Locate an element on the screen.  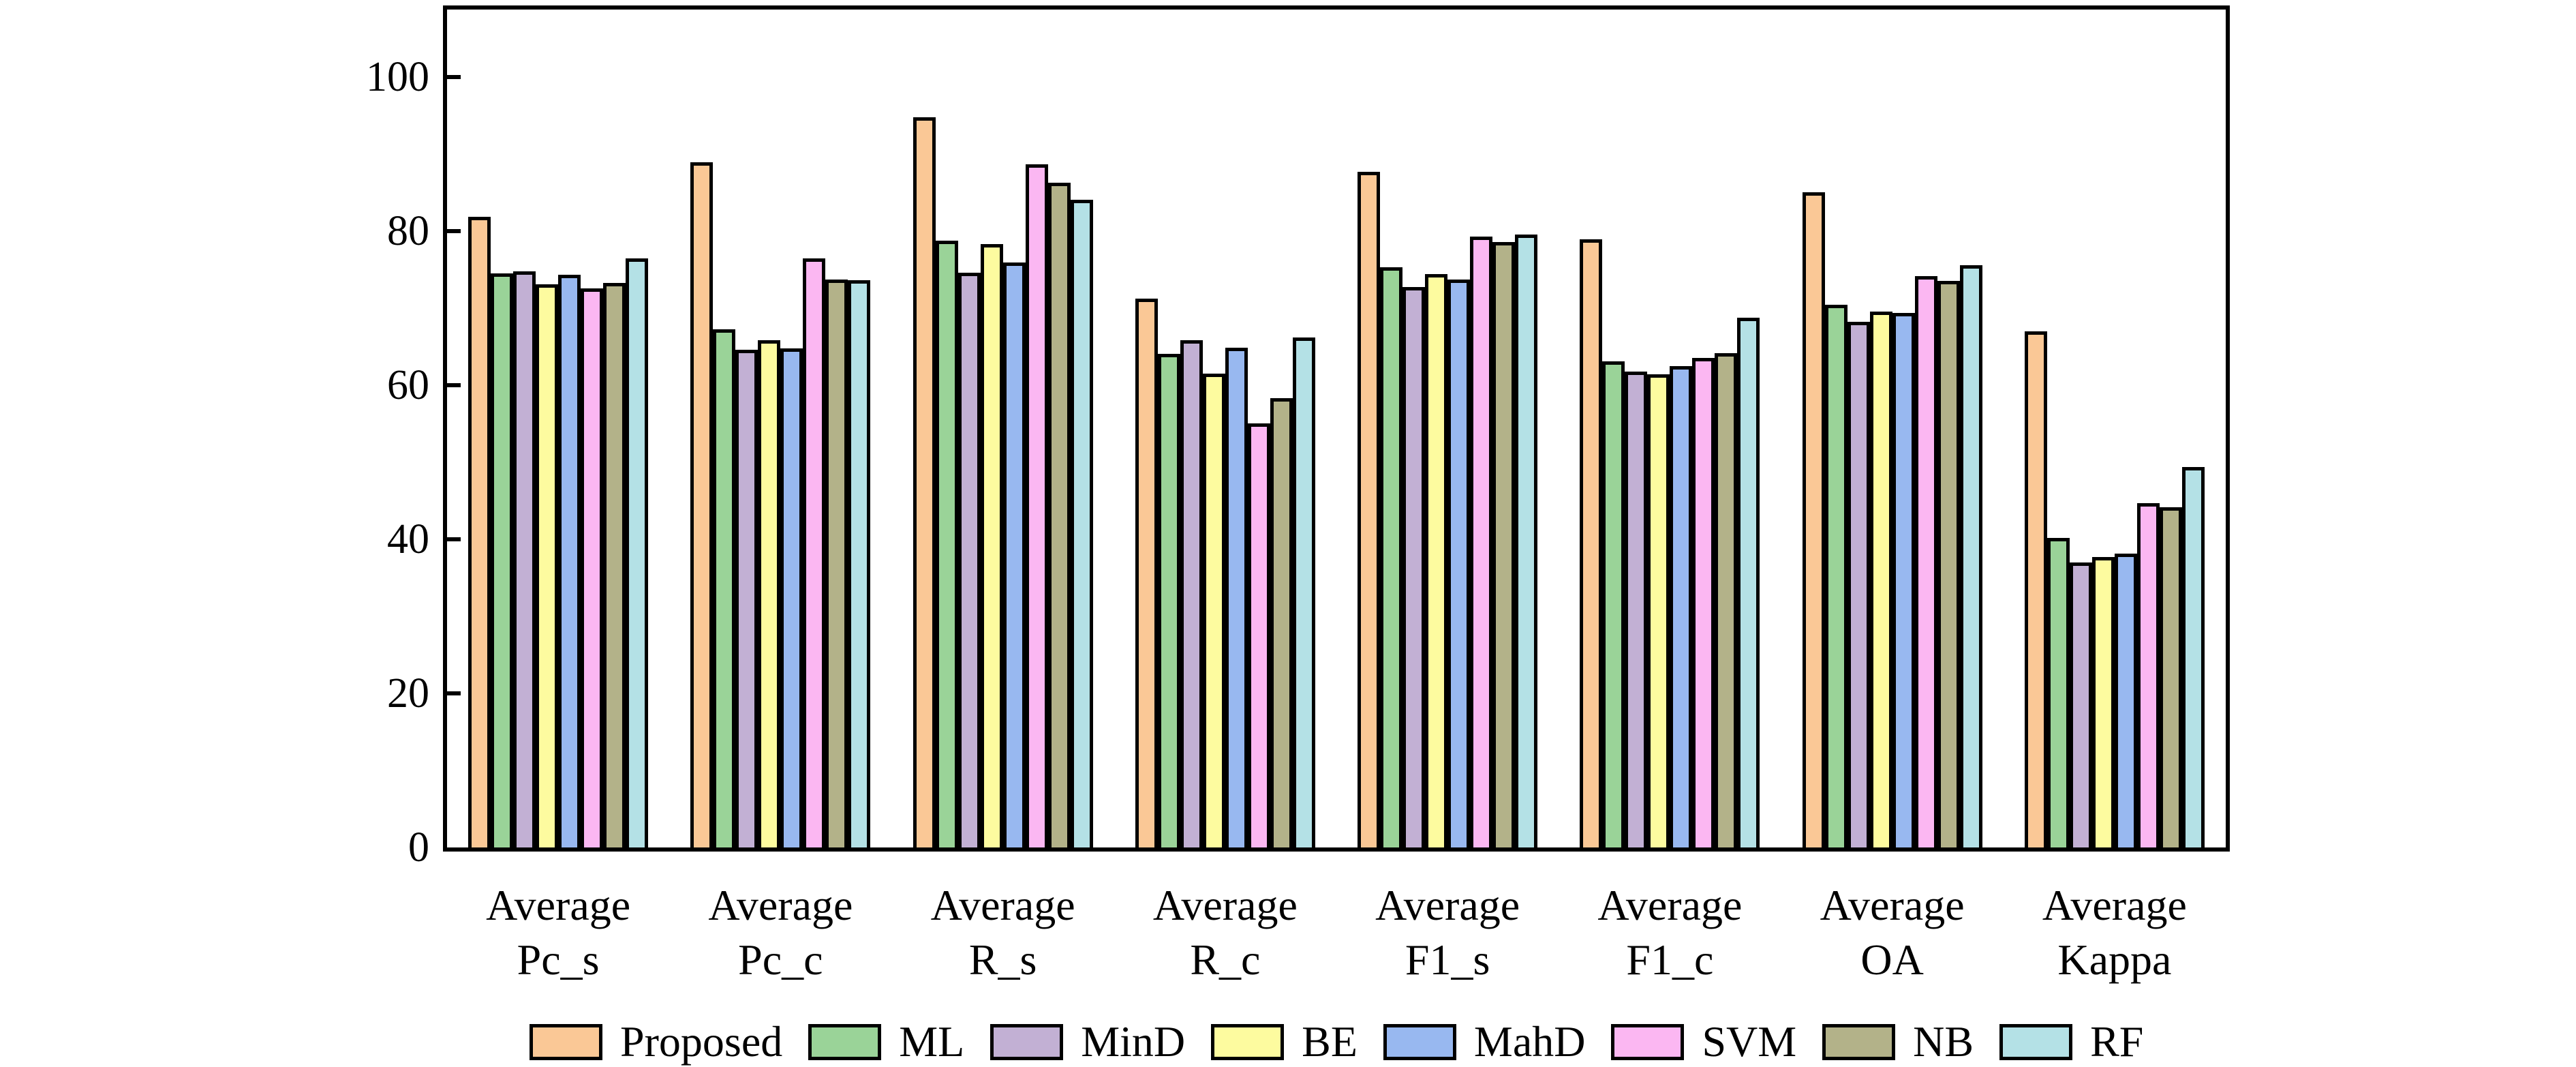
bar-group-average-r_s is located at coordinates (1003, 428).